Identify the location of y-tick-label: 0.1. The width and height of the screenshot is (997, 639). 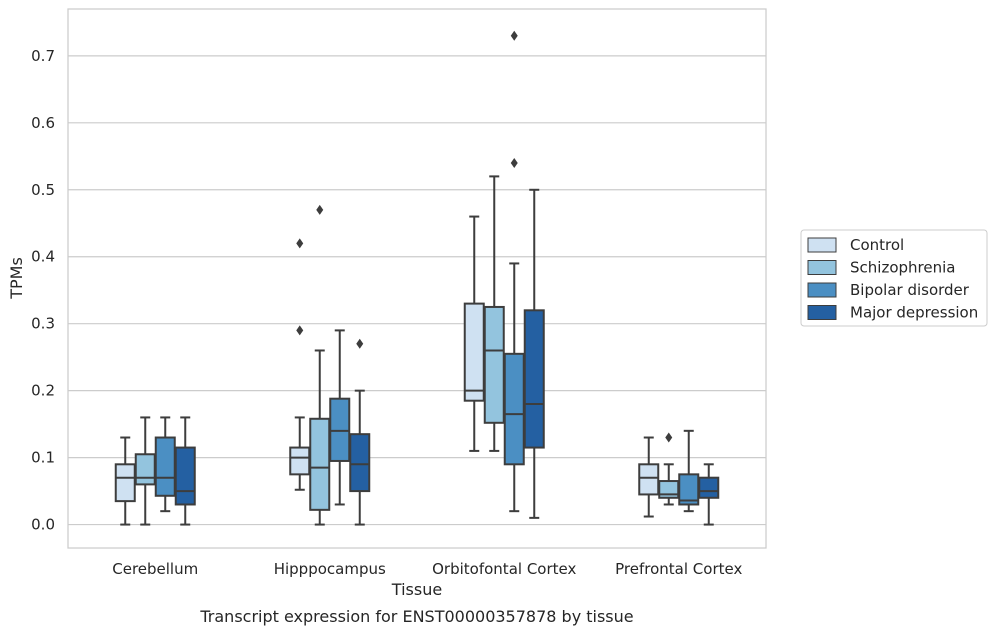
(43, 458).